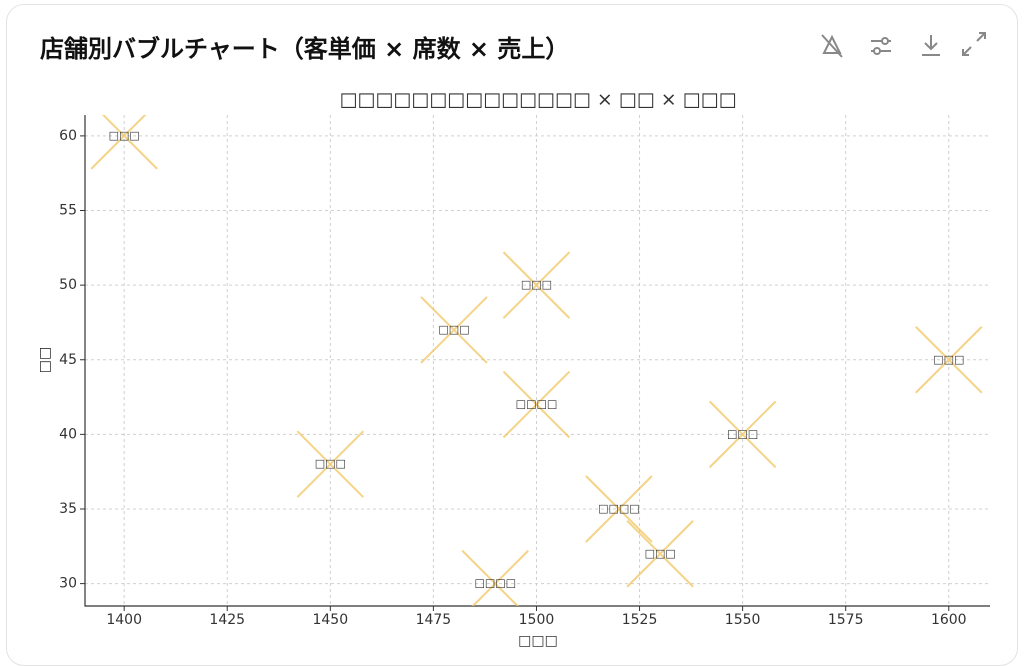 Image resolution: width=1024 pixels, height=666 pixels. Describe the element at coordinates (903, 45) in the screenshot. I see `toolbar` at that location.